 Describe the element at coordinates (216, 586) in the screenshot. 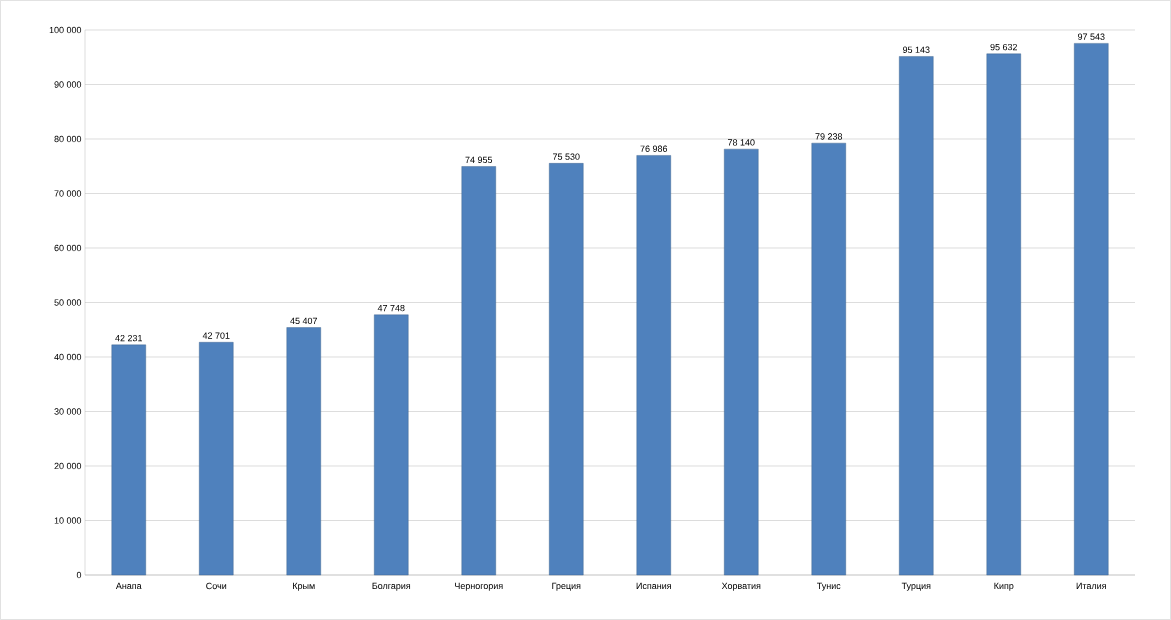

I see `x-tick-label: Сочи` at that location.